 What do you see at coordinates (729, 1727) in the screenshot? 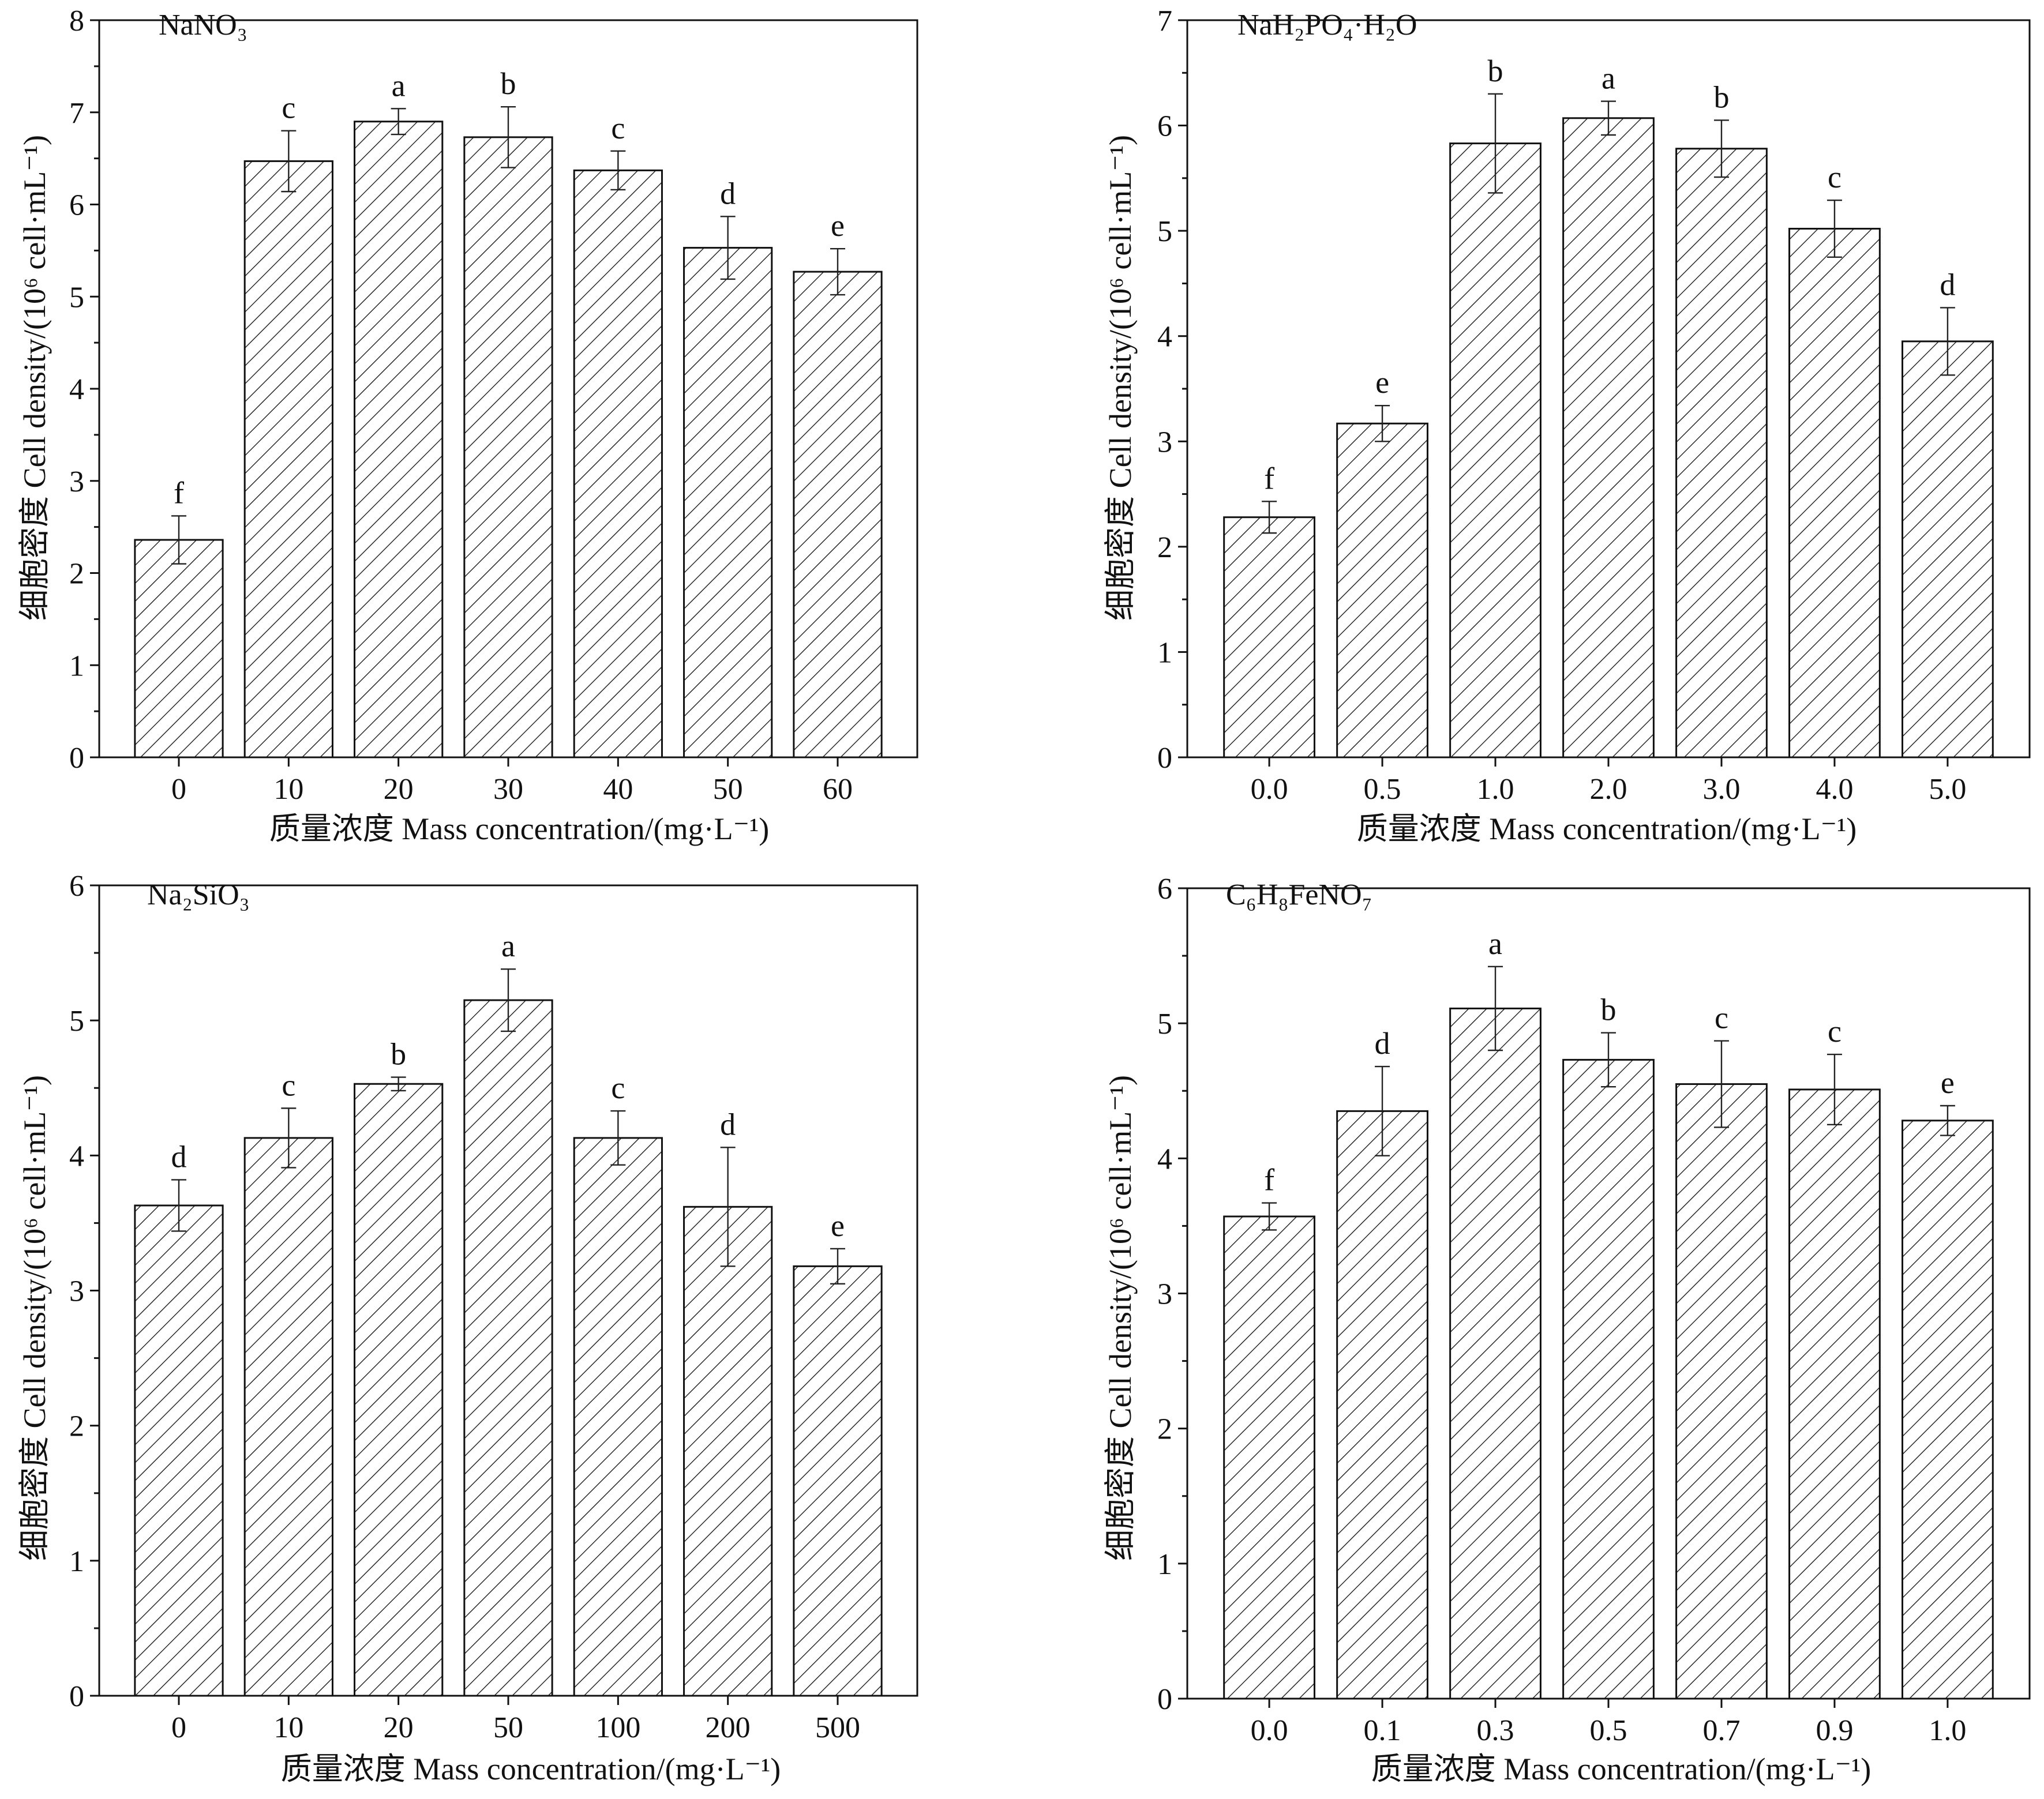
I see `x-tick-label: 200` at bounding box center [729, 1727].